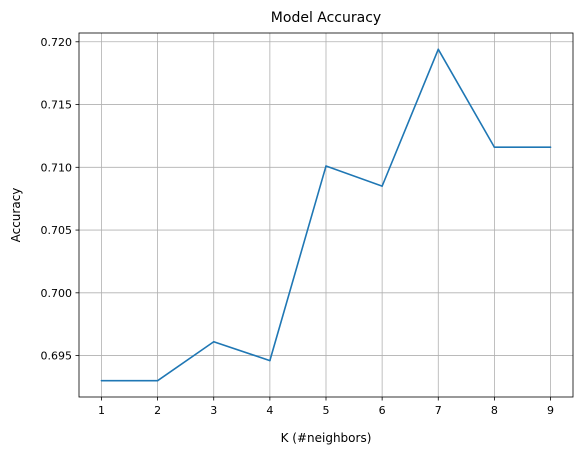 The image size is (584, 455). I want to click on x-tick-label: 4, so click(269, 410).